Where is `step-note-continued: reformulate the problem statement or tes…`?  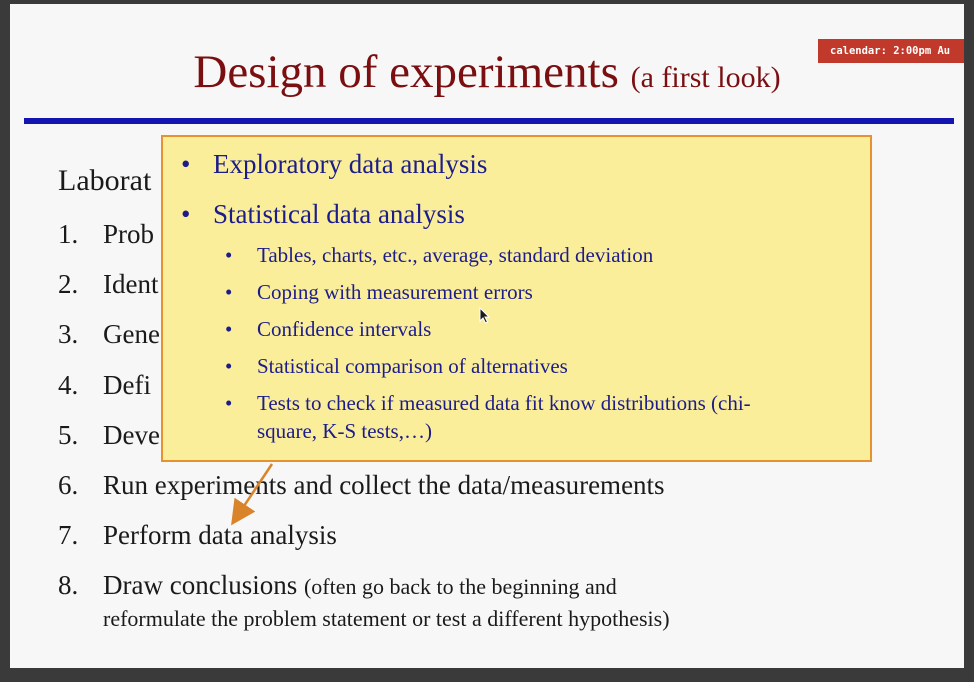 step-note-continued: reformulate the problem statement or tes… is located at coordinates (386, 618).